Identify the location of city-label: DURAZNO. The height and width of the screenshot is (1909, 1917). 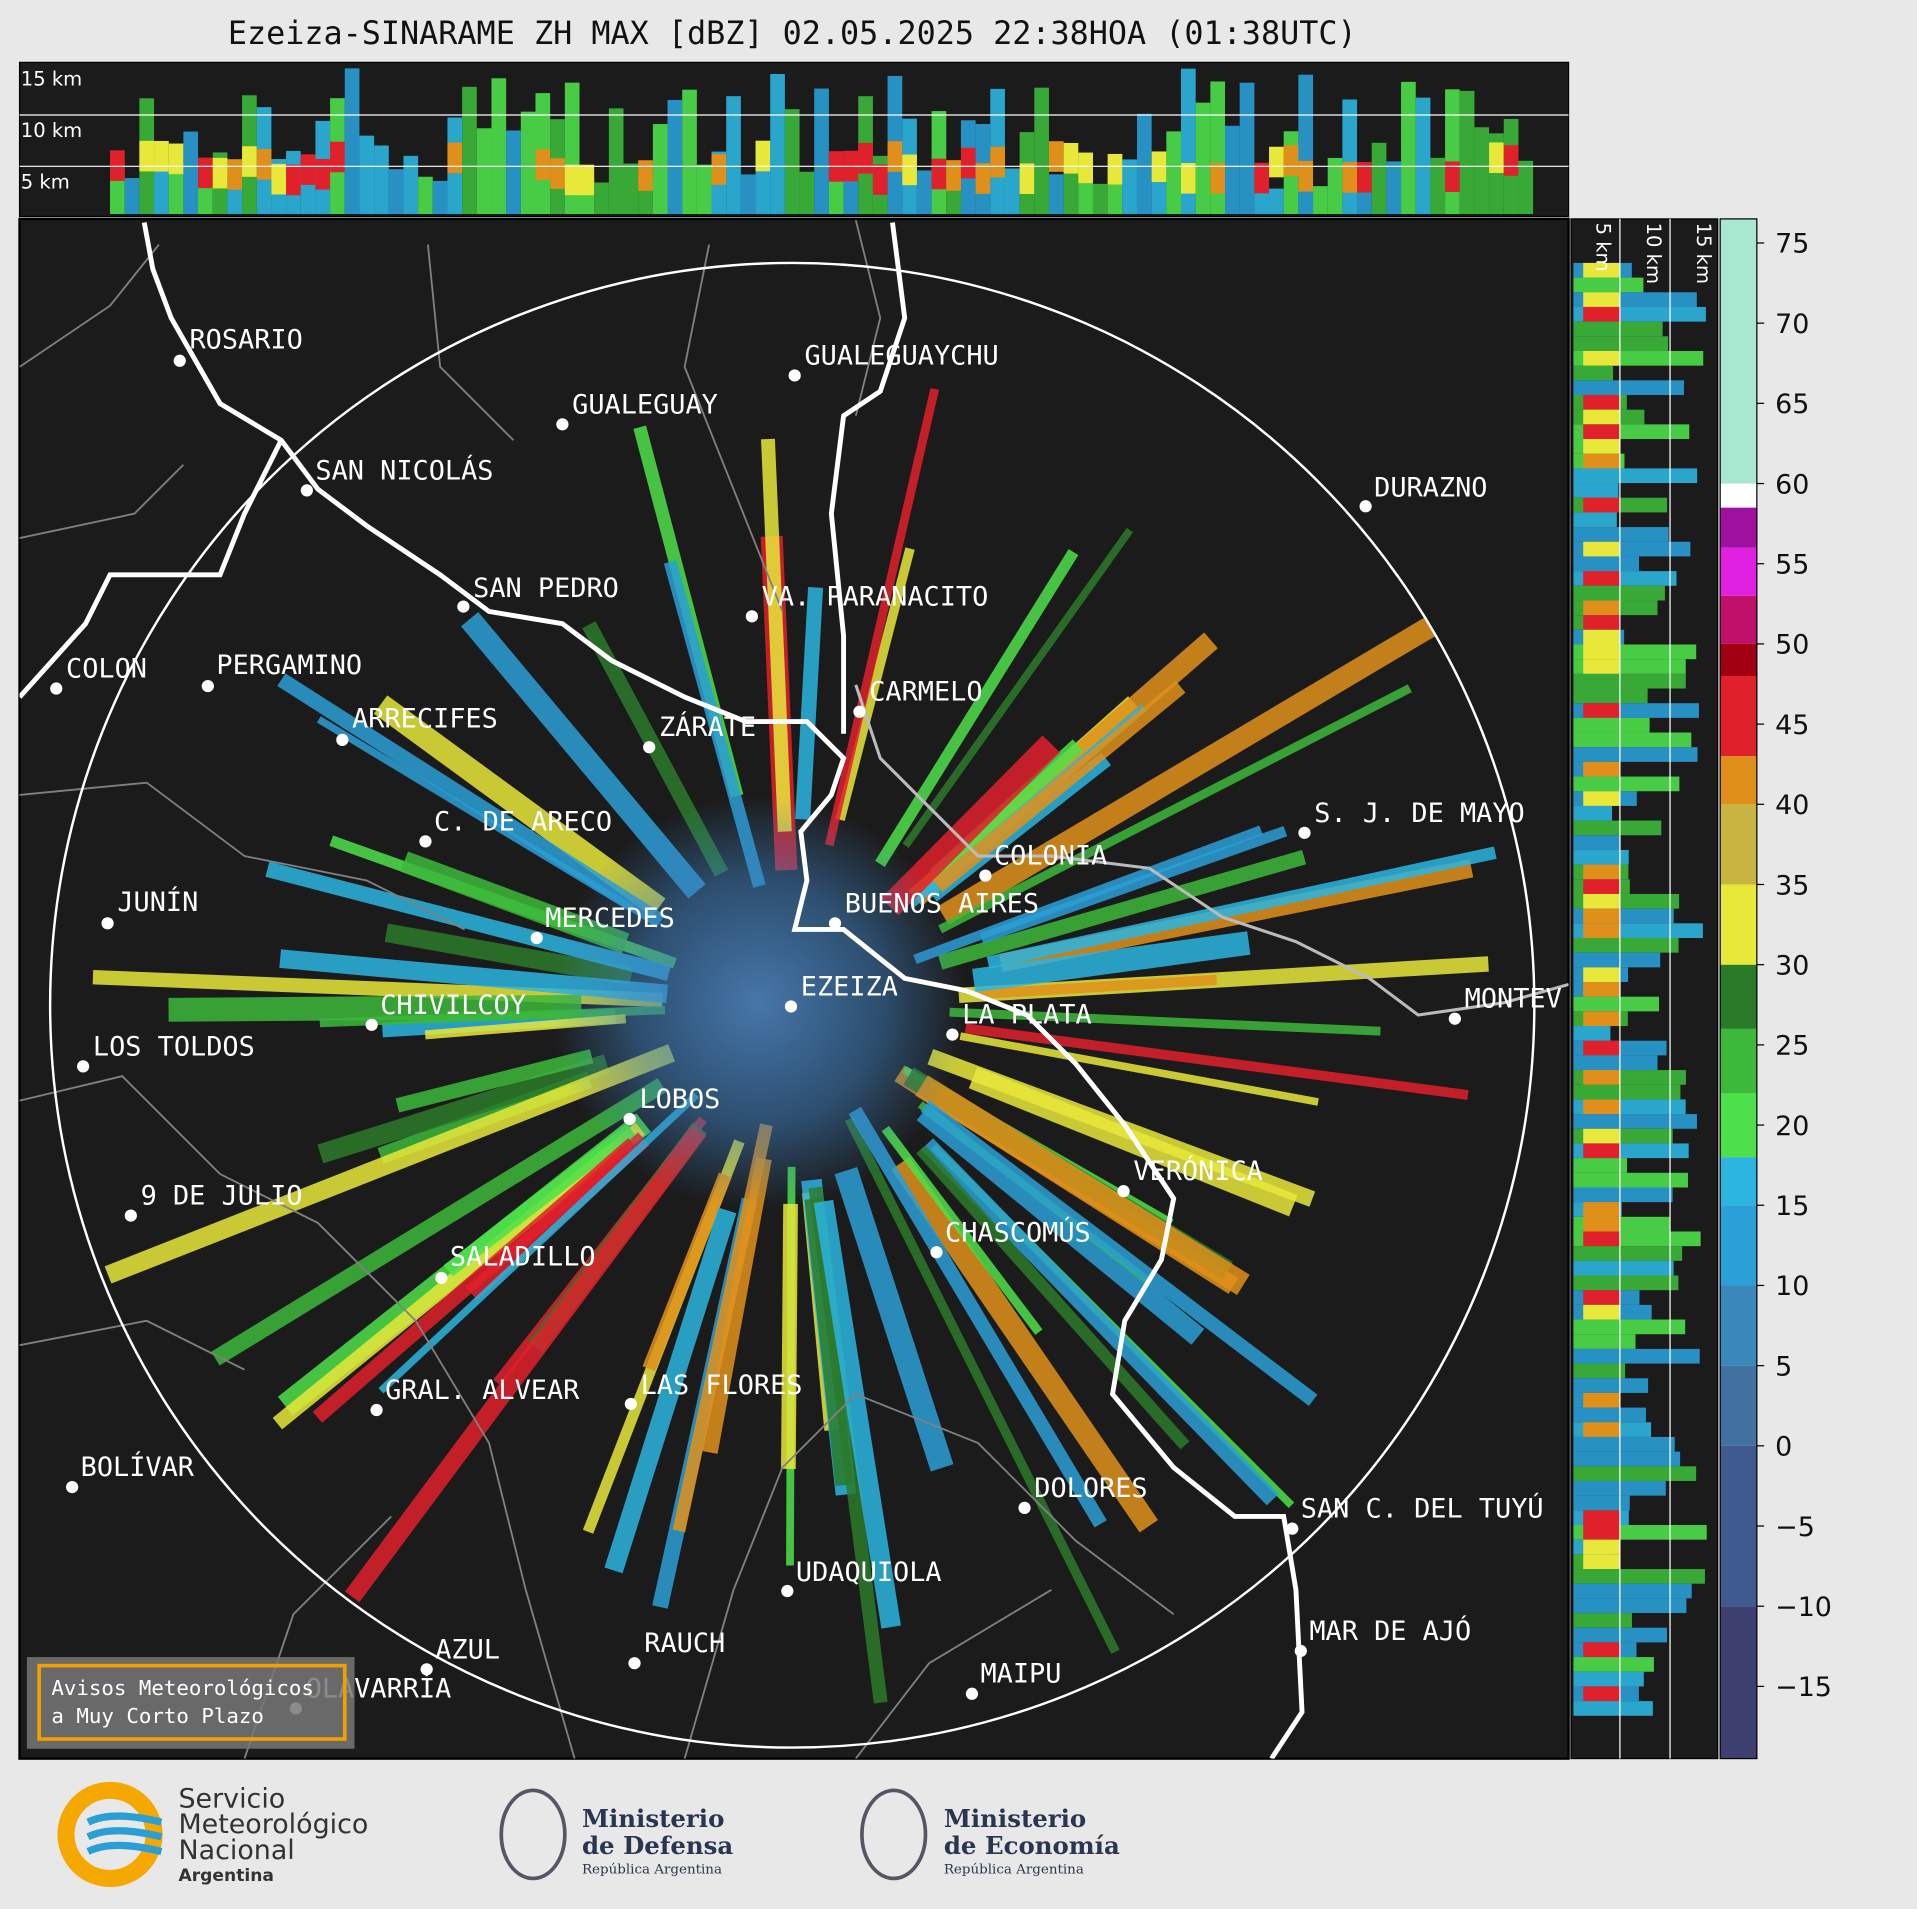
(1430, 488).